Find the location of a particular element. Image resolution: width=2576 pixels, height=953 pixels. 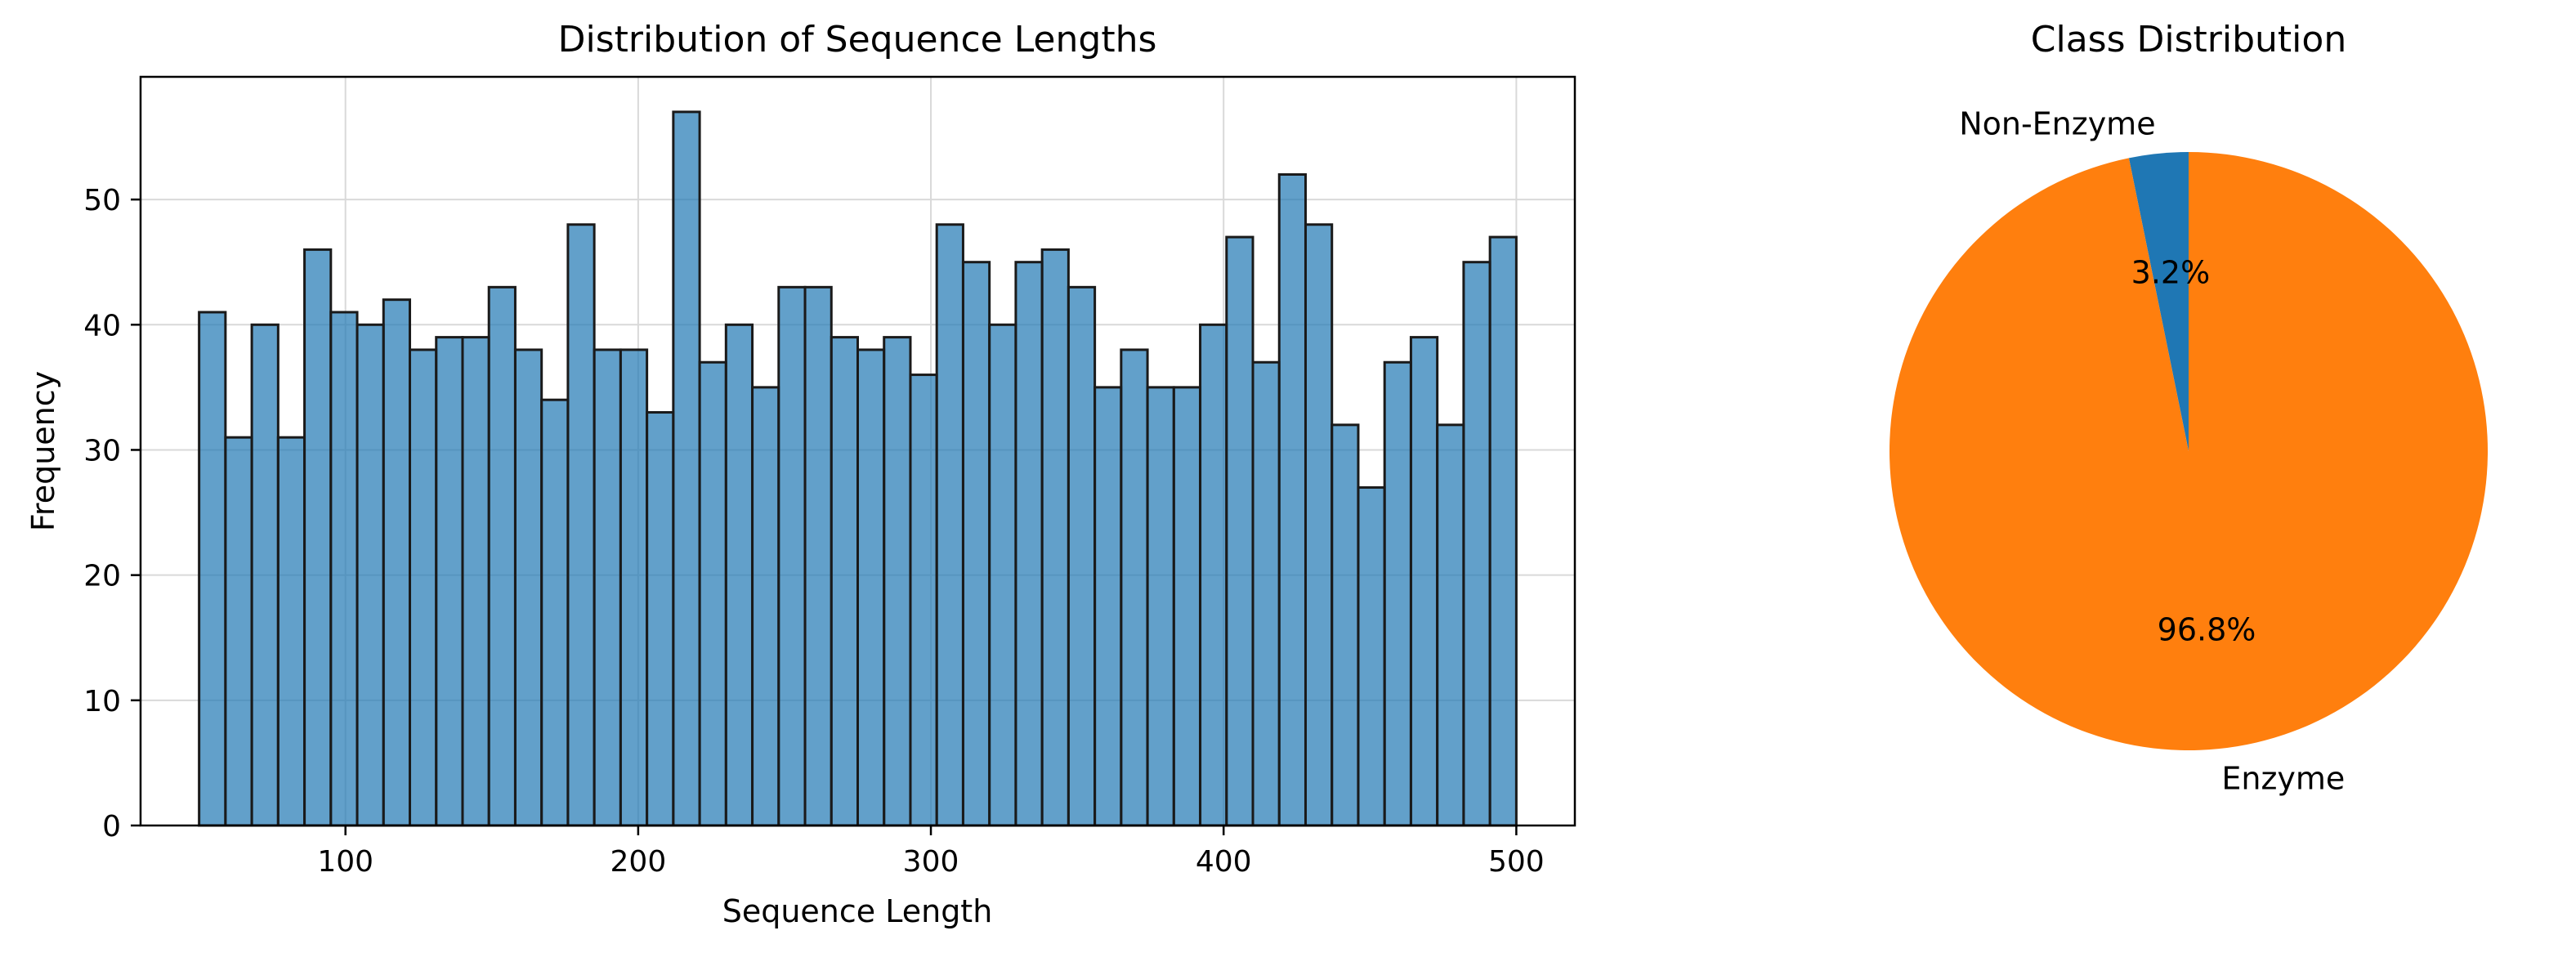

x-tick-label: 200 is located at coordinates (638, 862).